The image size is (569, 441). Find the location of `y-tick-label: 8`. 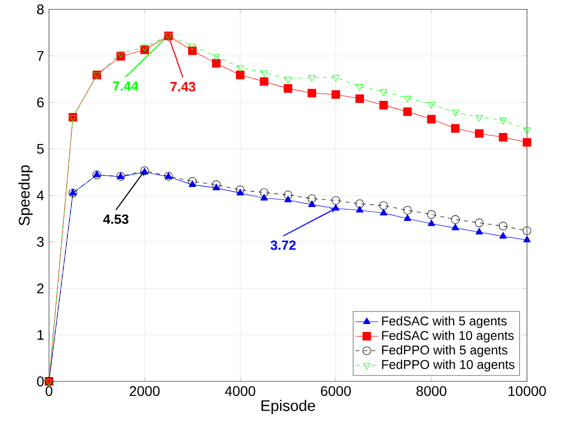

y-tick-label: 8 is located at coordinates (40, 9).